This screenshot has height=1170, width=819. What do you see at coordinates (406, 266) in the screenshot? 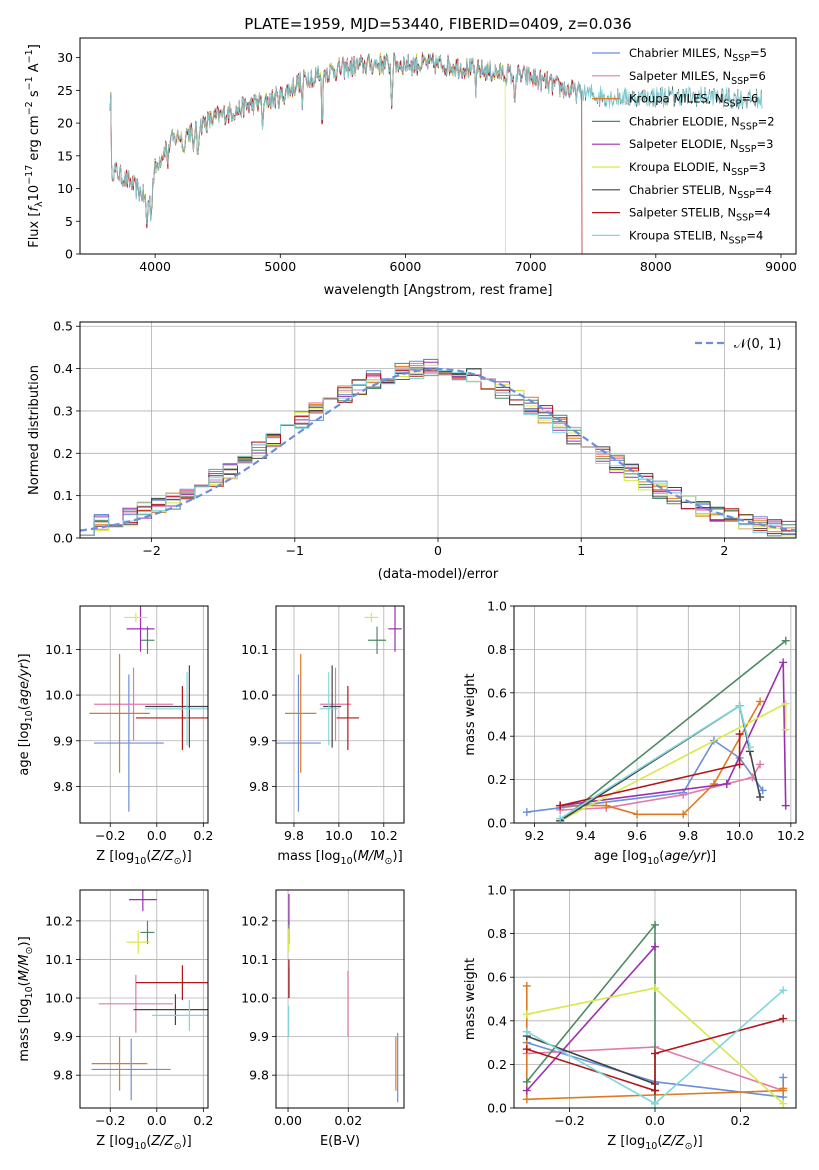
I see `x-tick-label: 6000` at bounding box center [406, 266].